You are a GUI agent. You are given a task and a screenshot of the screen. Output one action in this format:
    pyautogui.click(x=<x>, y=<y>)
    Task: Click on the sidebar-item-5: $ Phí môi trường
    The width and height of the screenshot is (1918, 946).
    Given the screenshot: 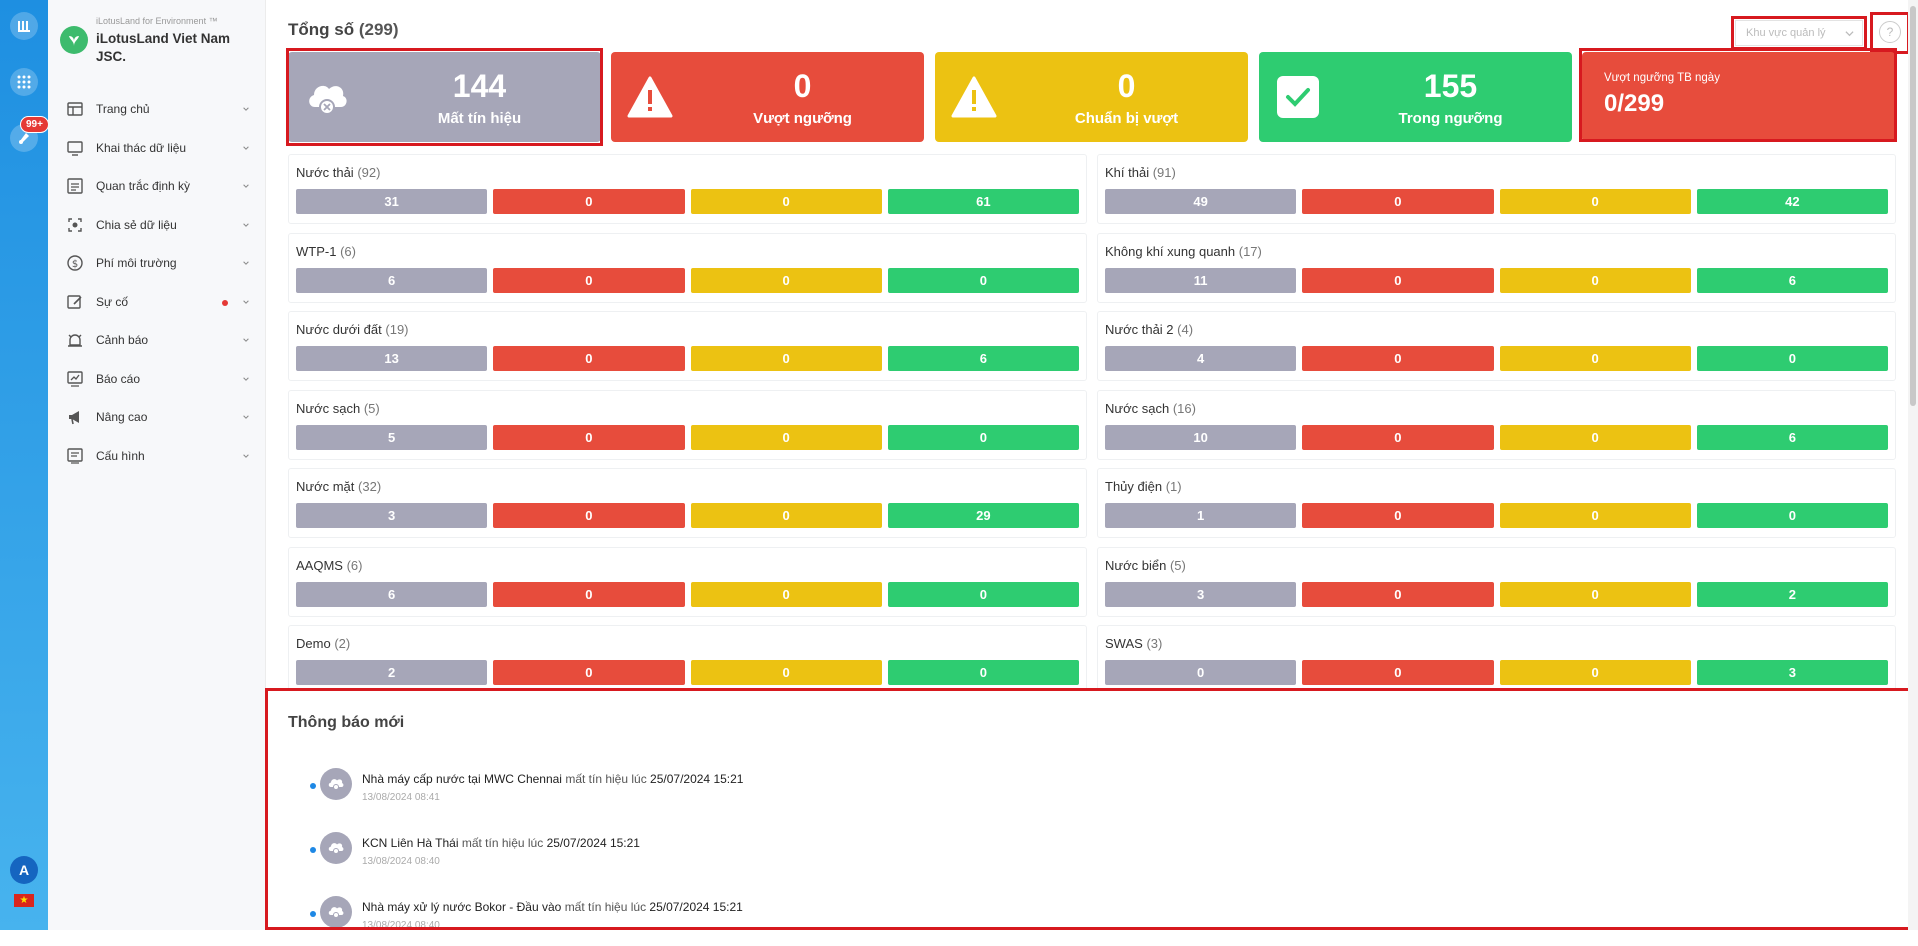 What is the action you would take?
    pyautogui.click(x=157, y=263)
    